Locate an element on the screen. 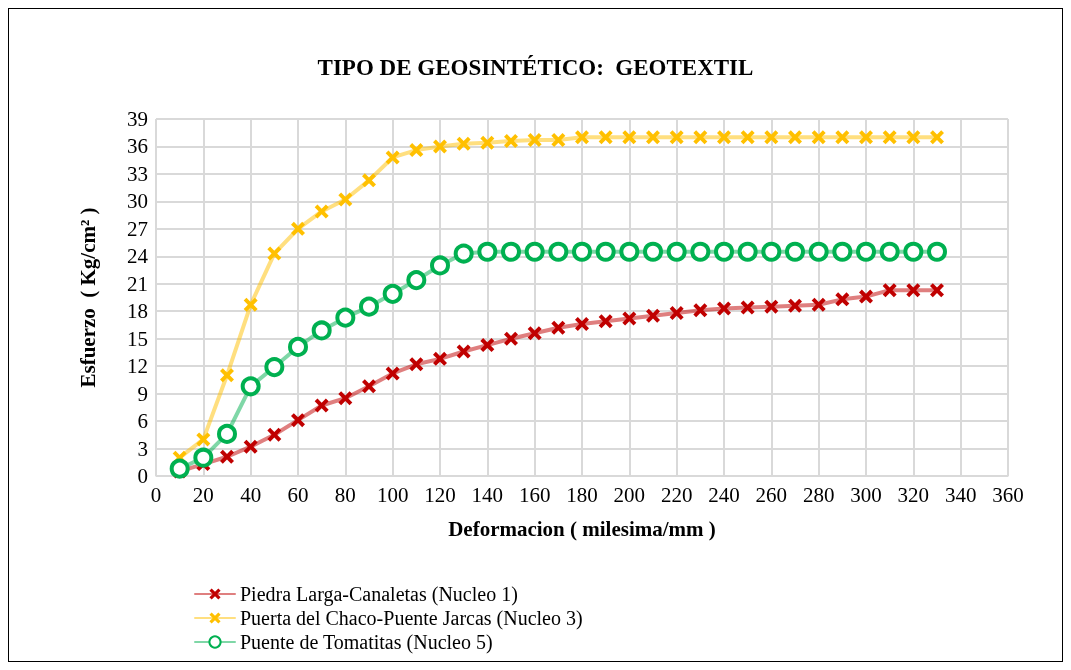  y-tick-label: 3 is located at coordinates (142, 448).